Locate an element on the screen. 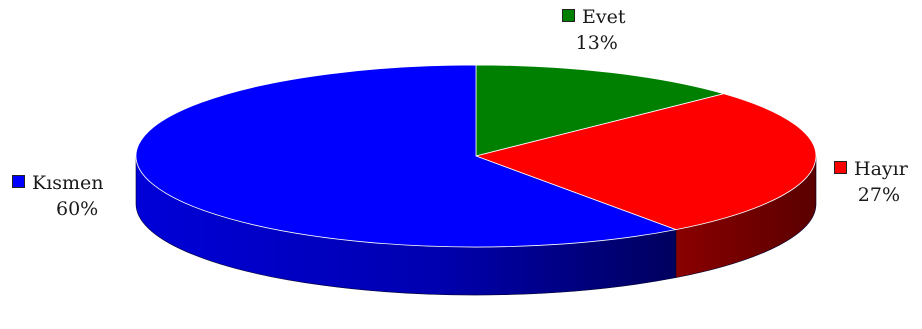 The height and width of the screenshot is (329, 922). slice-label-kismen: Kısmen 60% is located at coordinates (58, 196).